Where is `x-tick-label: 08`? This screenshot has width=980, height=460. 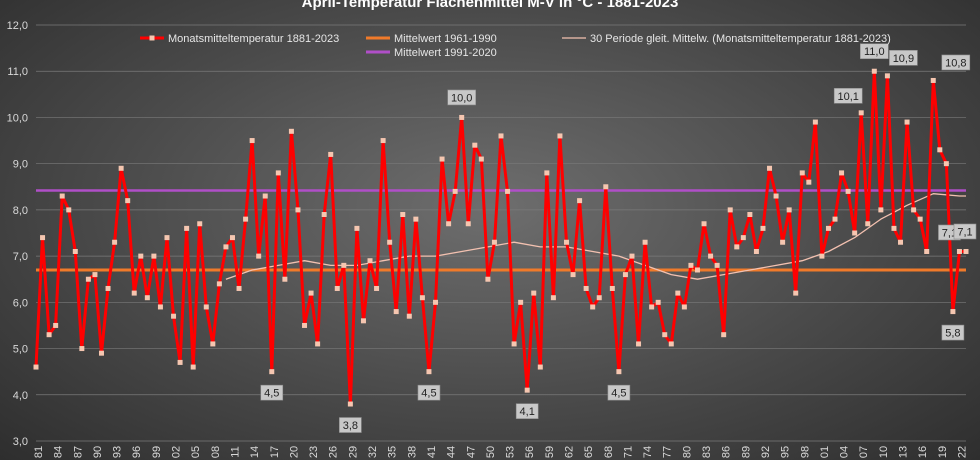
x-tick-label: 08 is located at coordinates (216, 452).